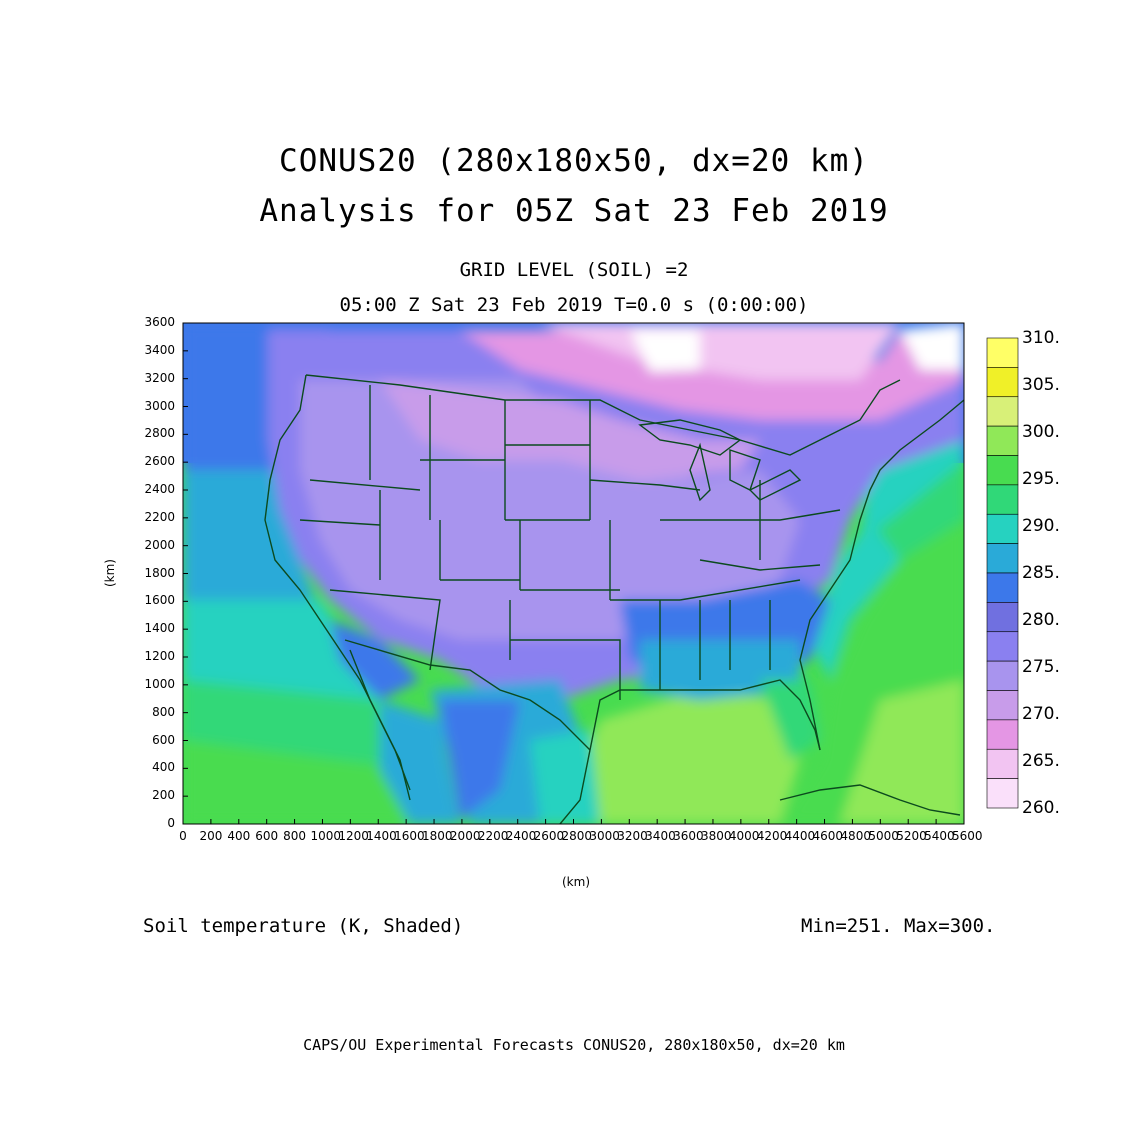 This screenshot has width=1148, height=1148. What do you see at coordinates (303, 926) in the screenshot?
I see `field-description: Soil temperature (K, Shaded)` at bounding box center [303, 926].